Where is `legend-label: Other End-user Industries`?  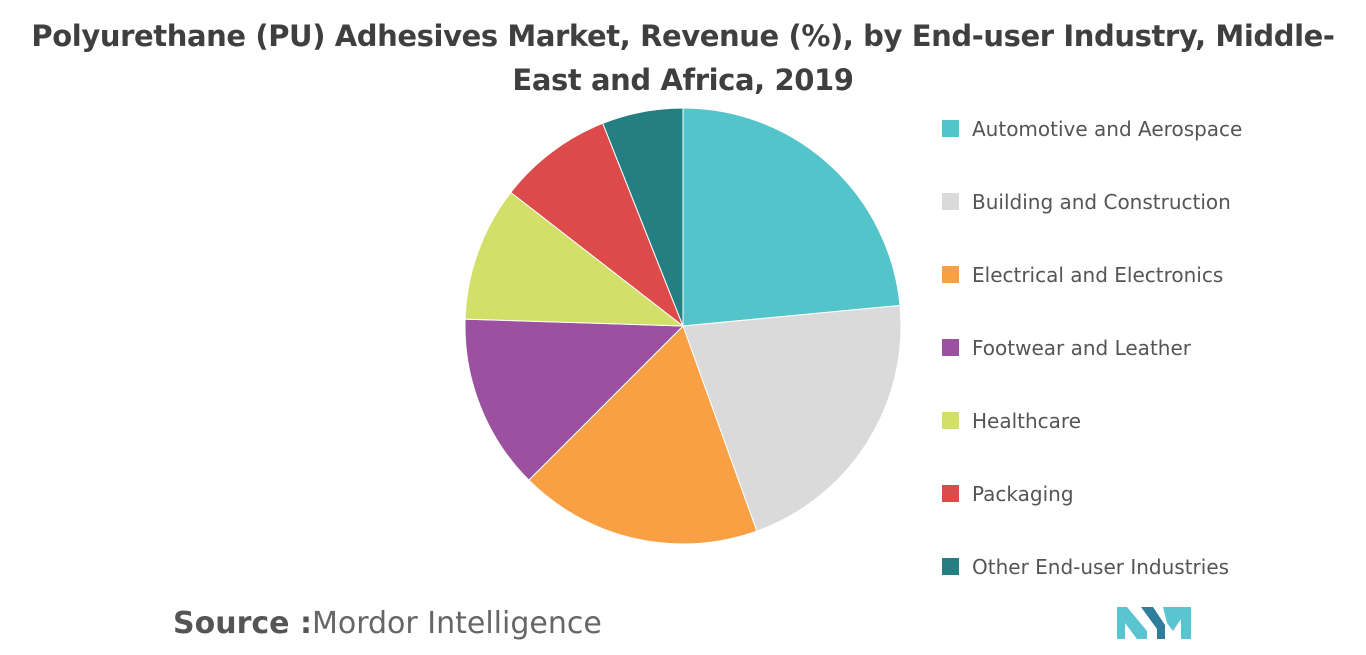 legend-label: Other End-user Industries is located at coordinates (1101, 566).